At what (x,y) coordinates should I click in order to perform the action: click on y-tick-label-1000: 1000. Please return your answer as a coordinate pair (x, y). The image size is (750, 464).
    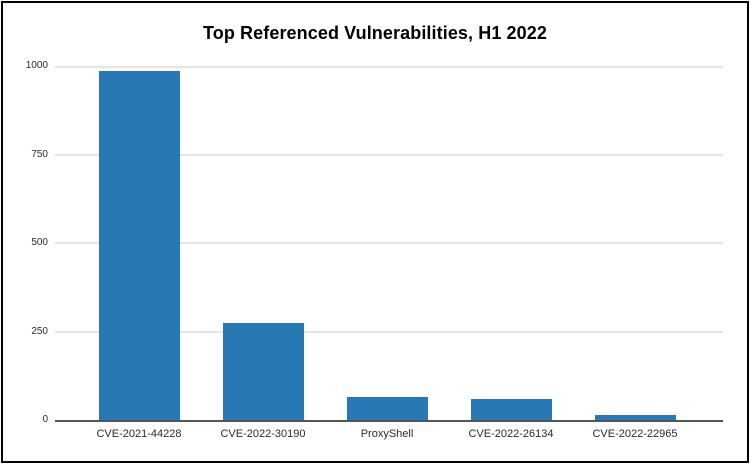
    Looking at the image, I should click on (36, 65).